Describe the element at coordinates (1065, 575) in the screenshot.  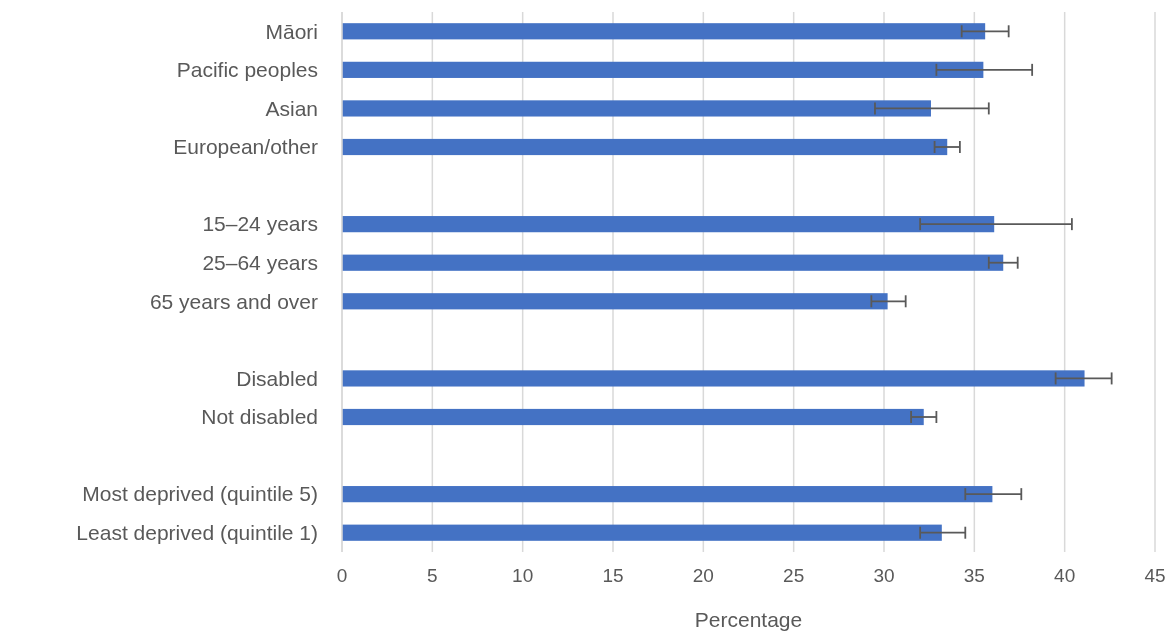
I see `x-tick-label: 40` at that location.